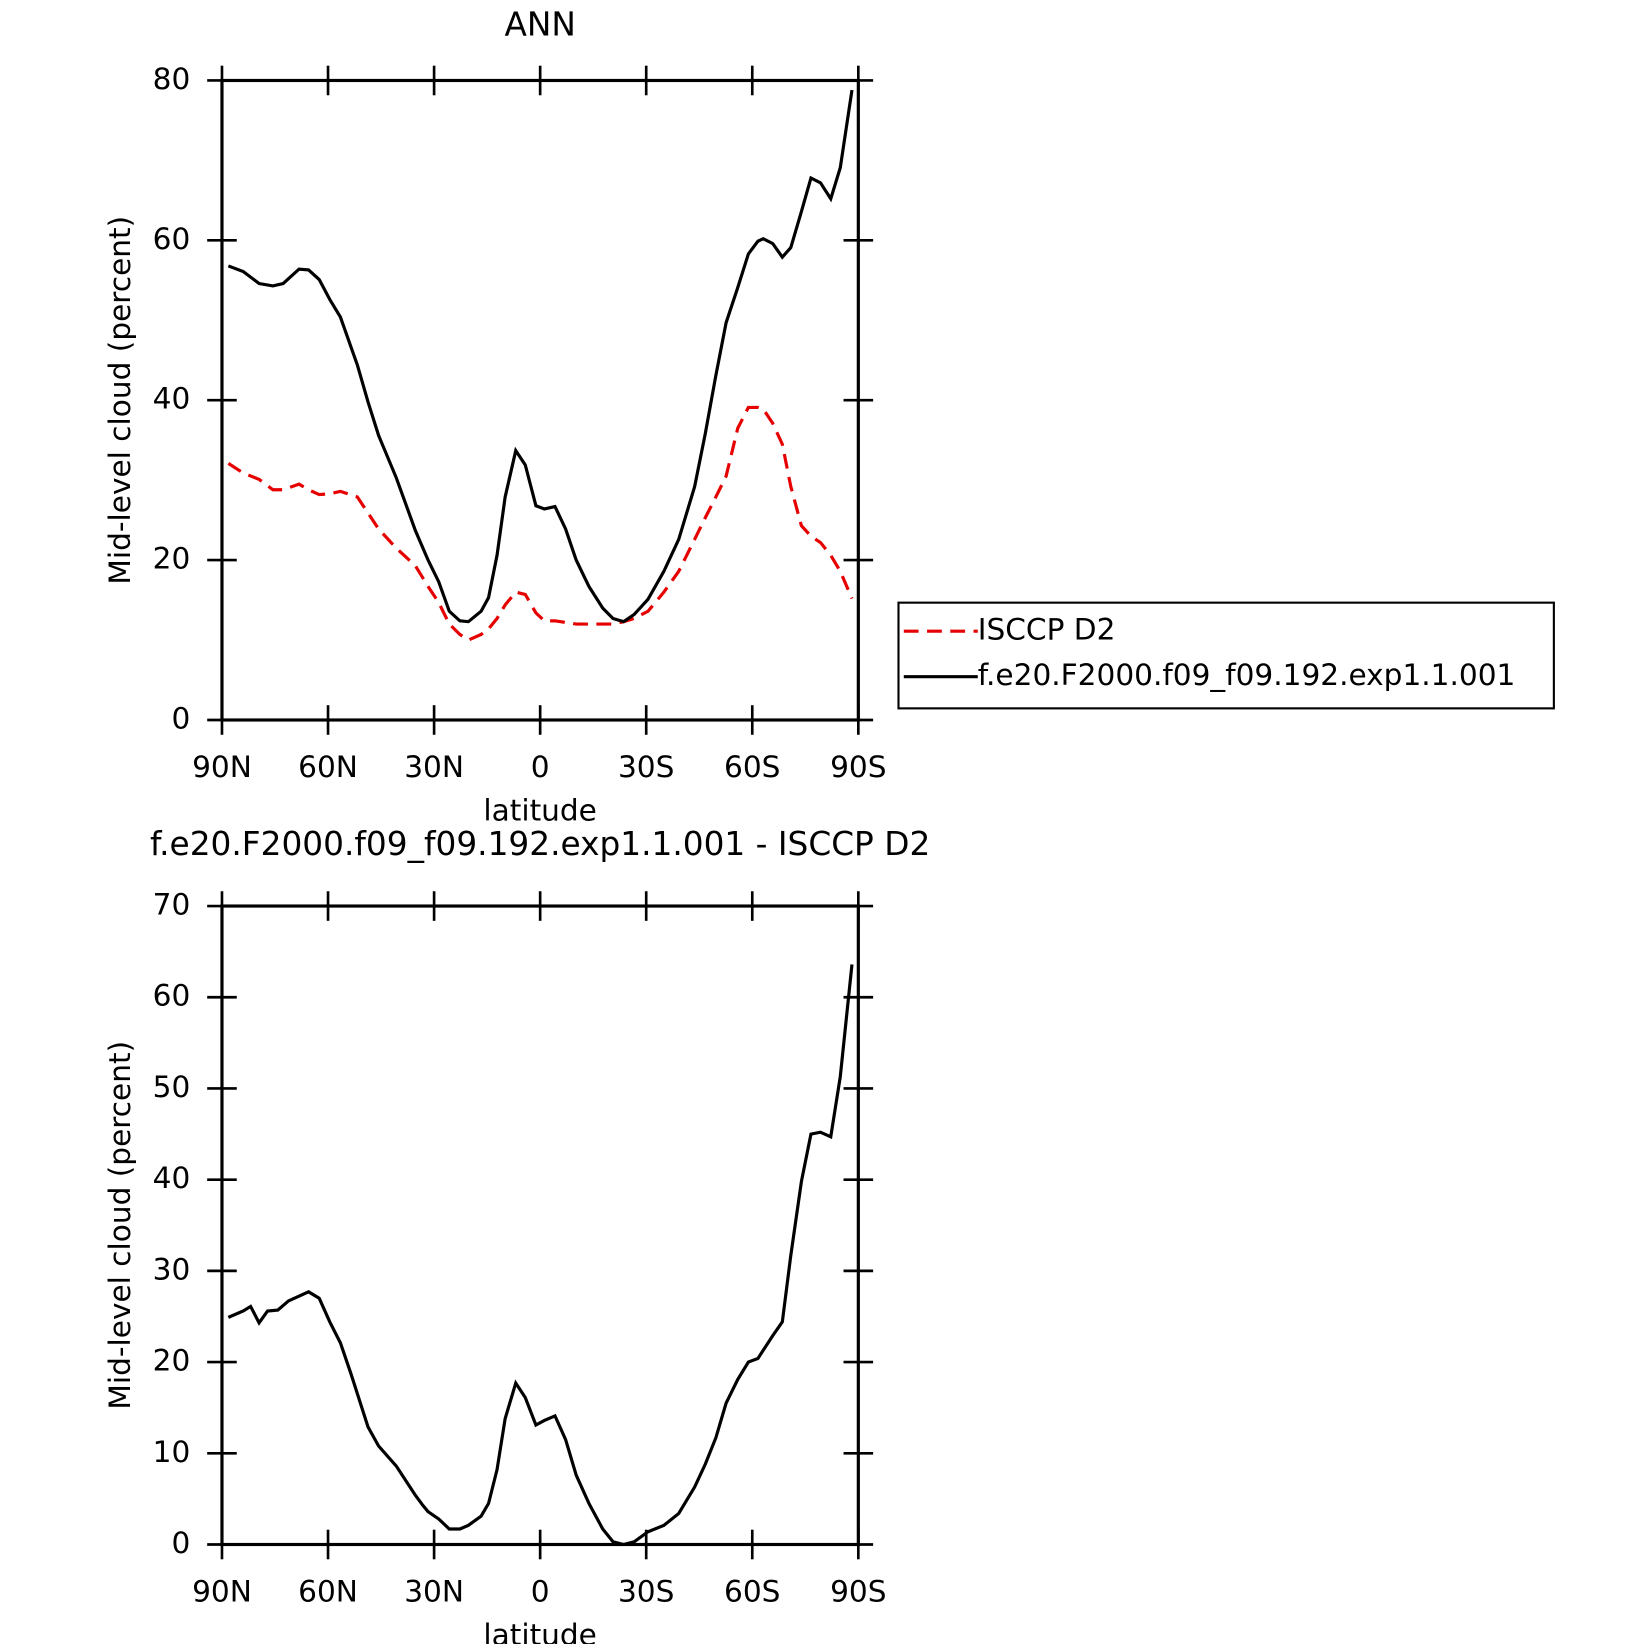 This screenshot has height=1644, width=1649. I want to click on y-tick-label: 30, so click(172, 1269).